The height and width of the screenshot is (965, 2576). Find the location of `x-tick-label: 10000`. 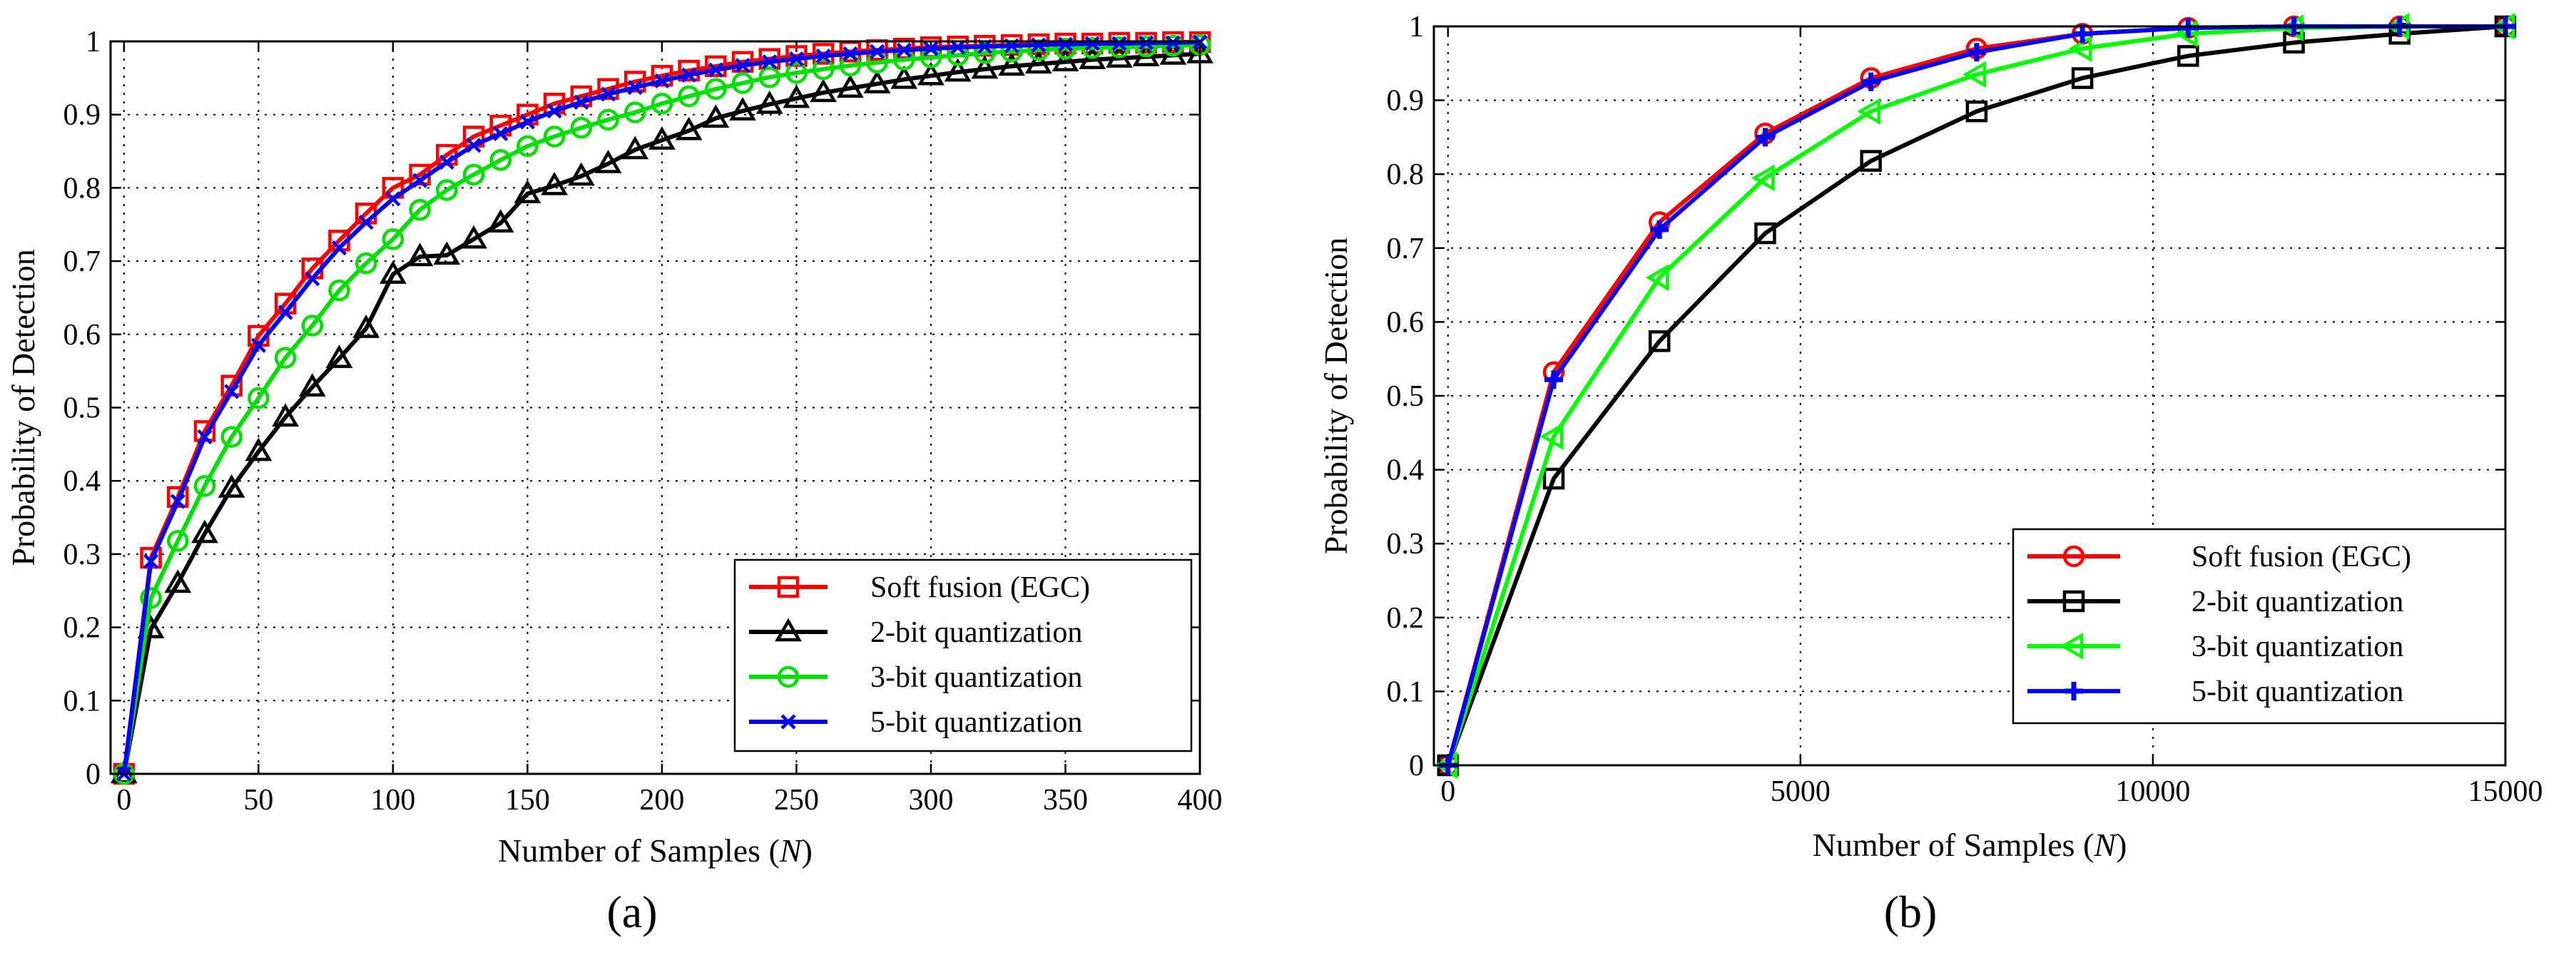

x-tick-label: 10000 is located at coordinates (2152, 792).